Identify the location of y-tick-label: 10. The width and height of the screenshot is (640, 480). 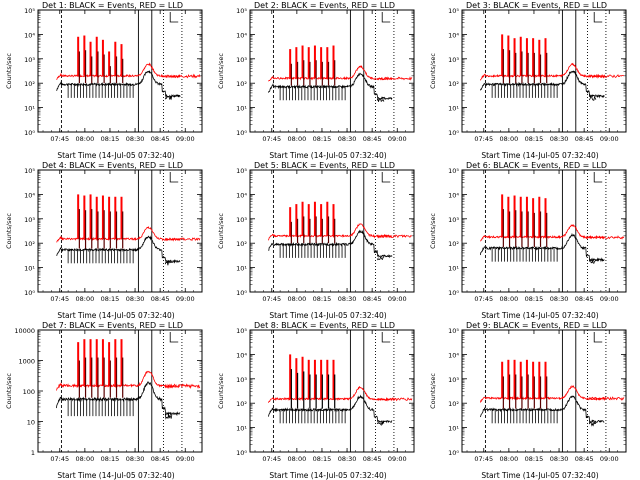
(31, 423).